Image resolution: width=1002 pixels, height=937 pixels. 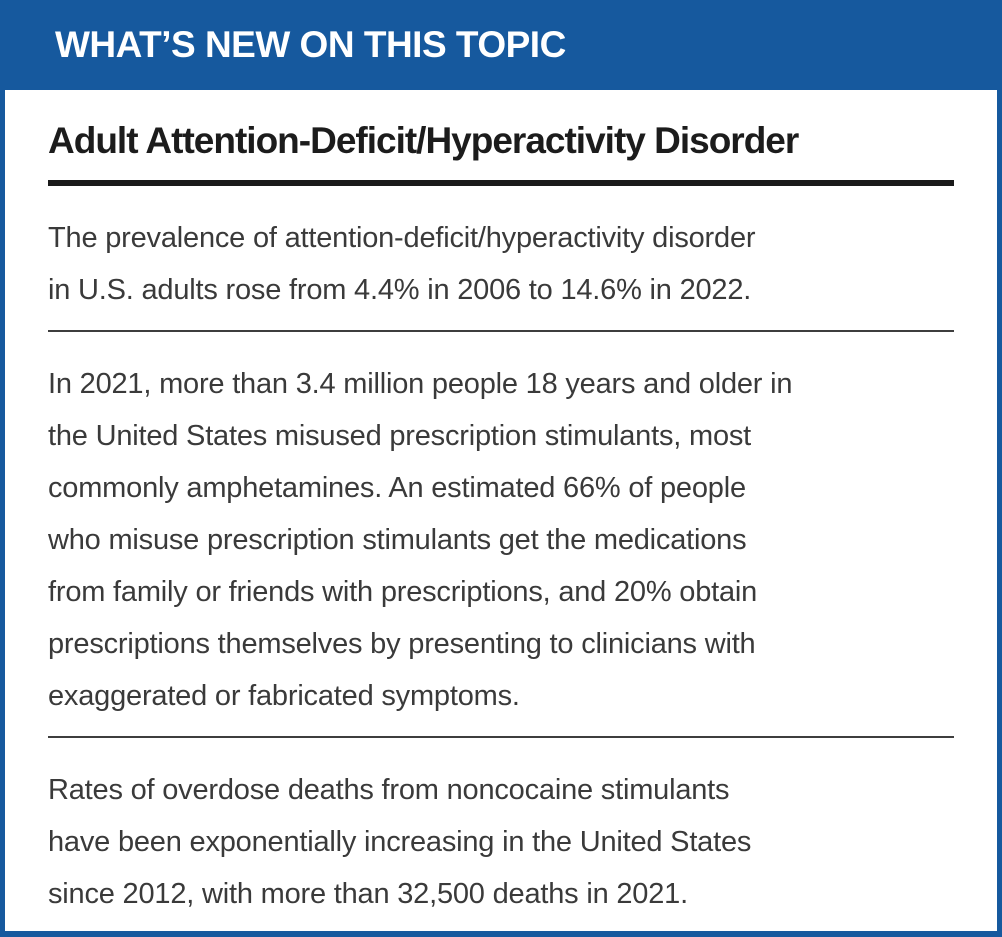 I want to click on title-divider, so click(x=501, y=183).